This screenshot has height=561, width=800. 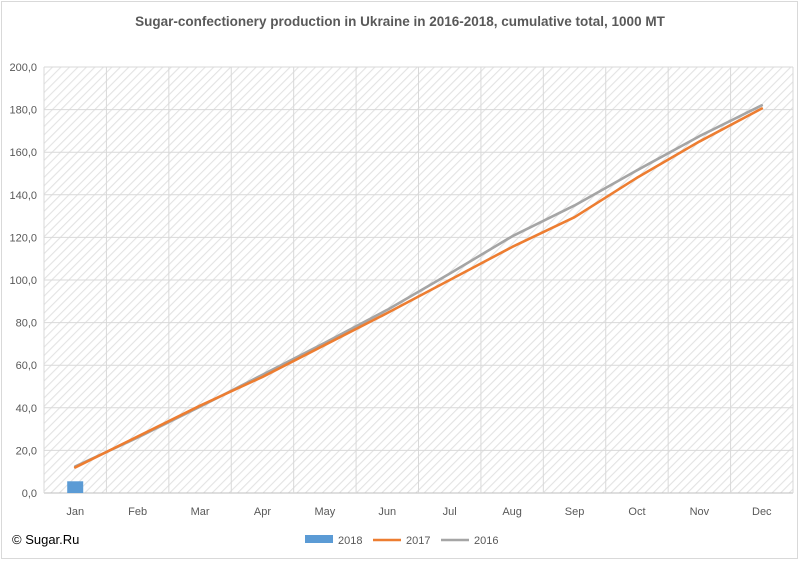 I want to click on y-tick-label: 40,0, so click(x=26, y=409).